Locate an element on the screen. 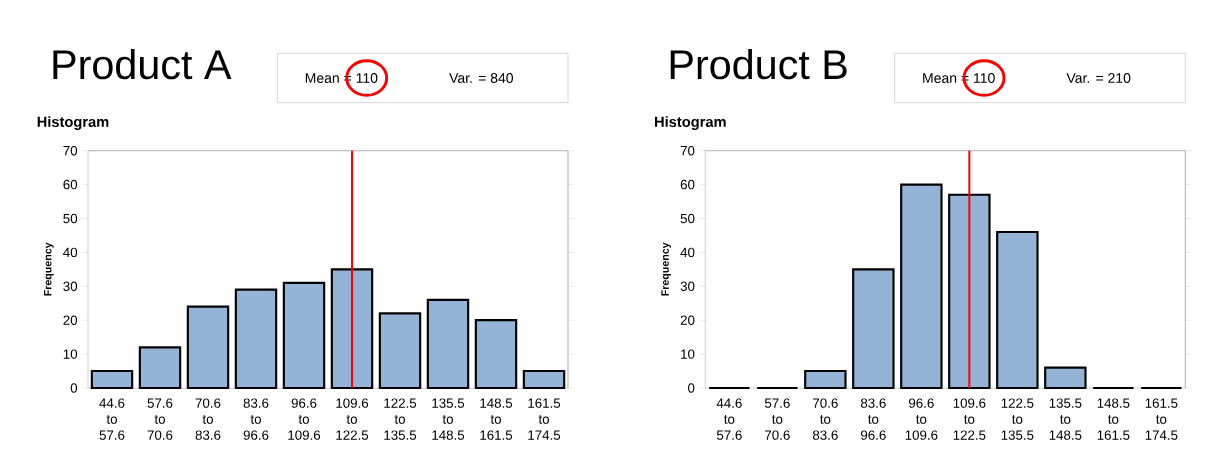  chart-title: Product B is located at coordinates (758, 64).